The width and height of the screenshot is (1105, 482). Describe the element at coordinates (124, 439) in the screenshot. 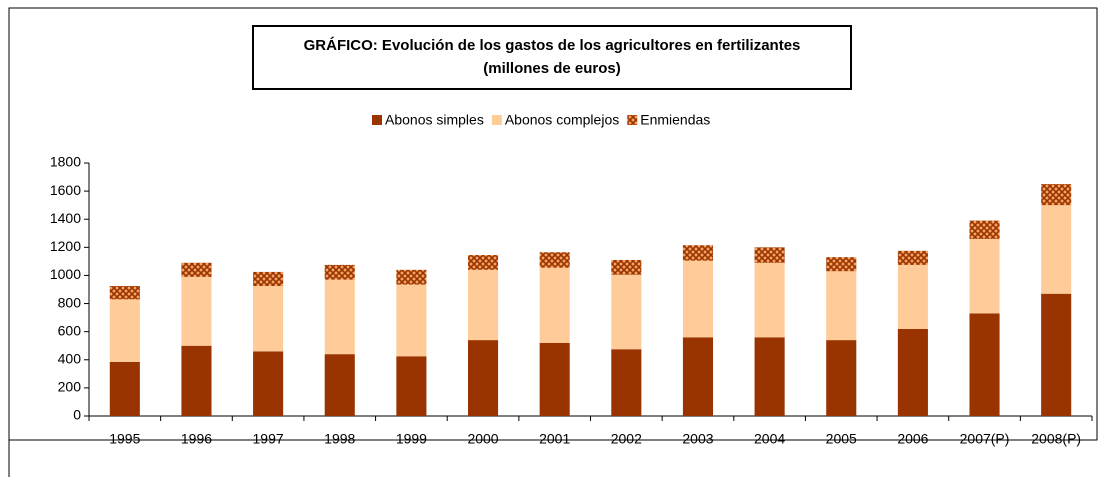

I see `x-tick-label: 1995` at that location.